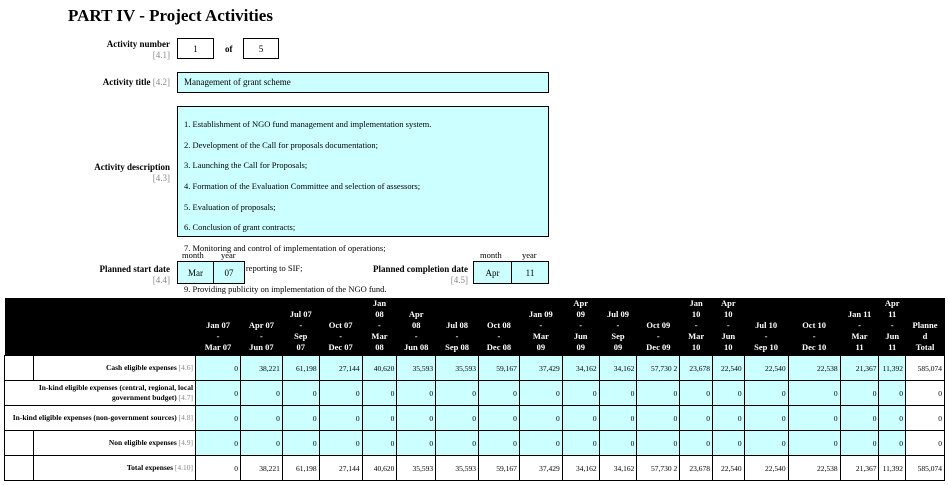 This screenshot has width=948, height=485. Describe the element at coordinates (142, 442) in the screenshot. I see `row-label-text: Non eligible expenses` at that location.